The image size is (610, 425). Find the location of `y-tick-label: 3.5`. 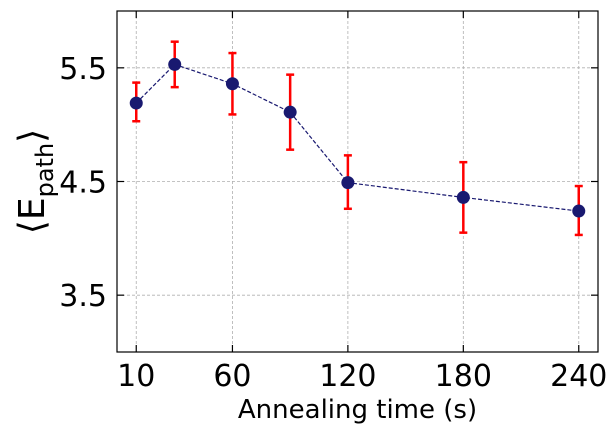

y-tick-label: 3.5 is located at coordinates (83, 296).